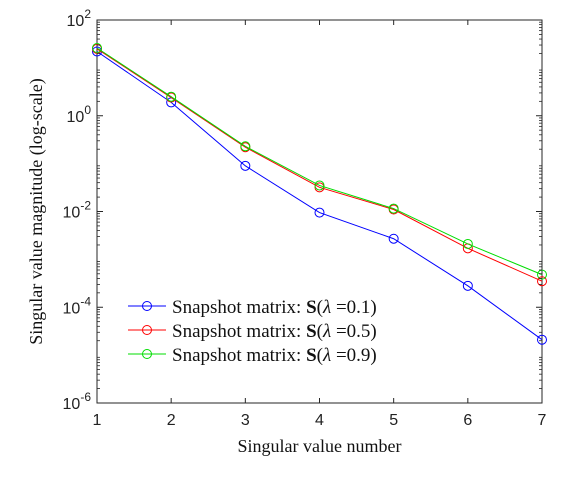 The image size is (577, 481). I want to click on y-tick-label: 10², so click(79, 18).